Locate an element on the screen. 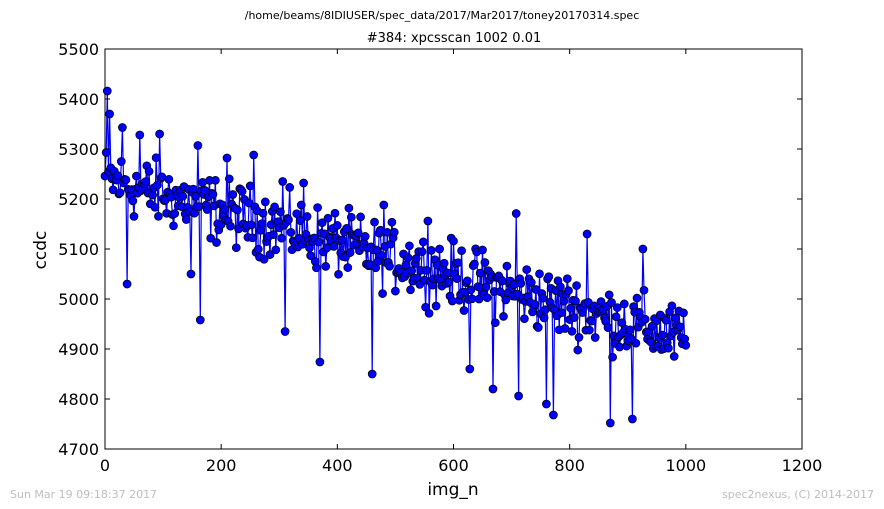  y-tick-label: 5400 is located at coordinates (78, 99).